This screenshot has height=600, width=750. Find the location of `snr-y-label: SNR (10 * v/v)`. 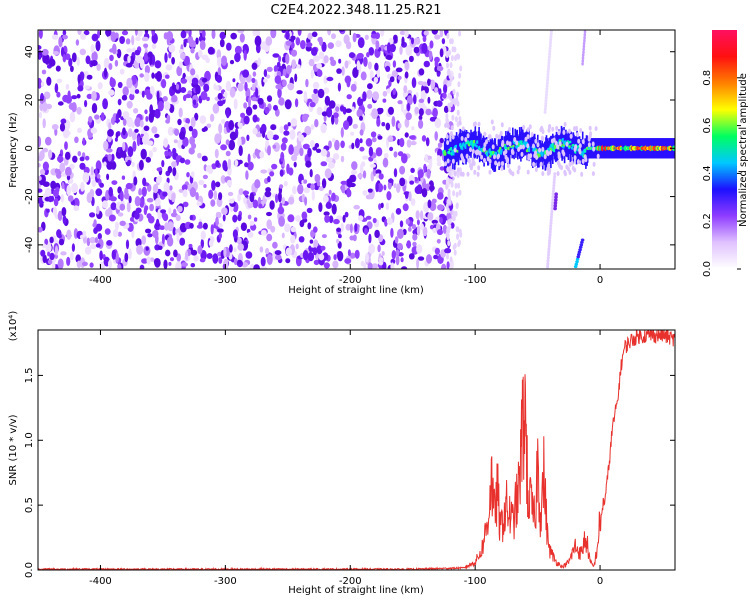

snr-y-label: SNR (10 * v/v) is located at coordinates (13, 449).